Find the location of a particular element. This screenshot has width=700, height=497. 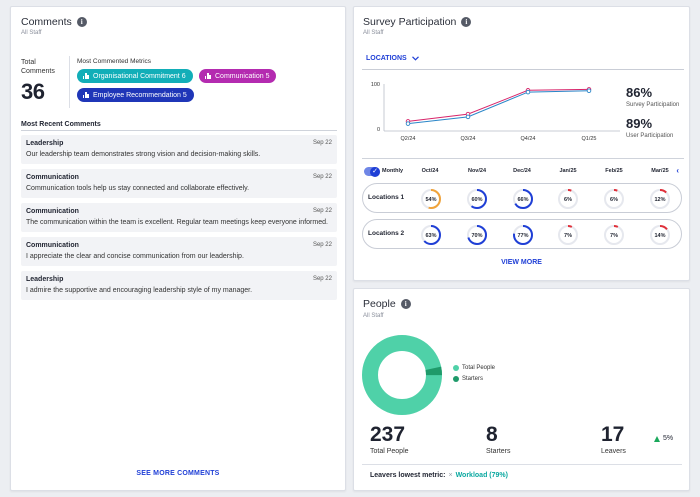

see-more-comments-link: SEE MORE COMMENTS is located at coordinates (178, 473).